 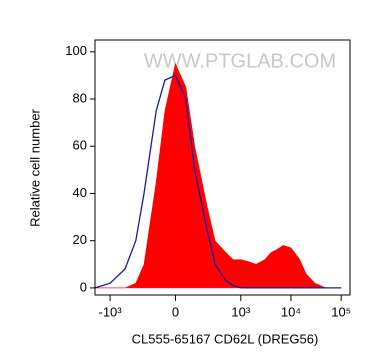 What do you see at coordinates (175, 311) in the screenshot?
I see `x-tick-label: 0` at bounding box center [175, 311].